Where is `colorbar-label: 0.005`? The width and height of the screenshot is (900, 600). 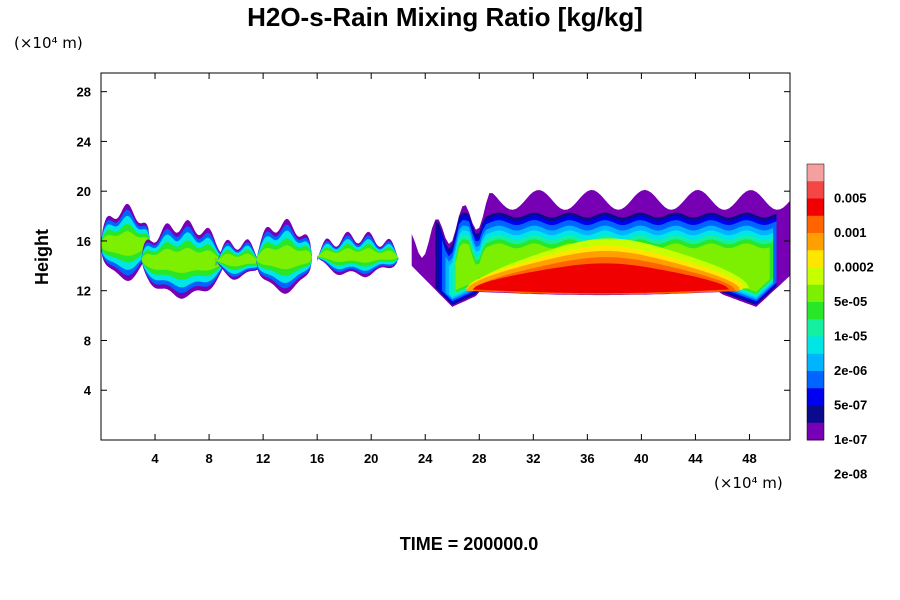
colorbar-label: 0.005 is located at coordinates (850, 198).